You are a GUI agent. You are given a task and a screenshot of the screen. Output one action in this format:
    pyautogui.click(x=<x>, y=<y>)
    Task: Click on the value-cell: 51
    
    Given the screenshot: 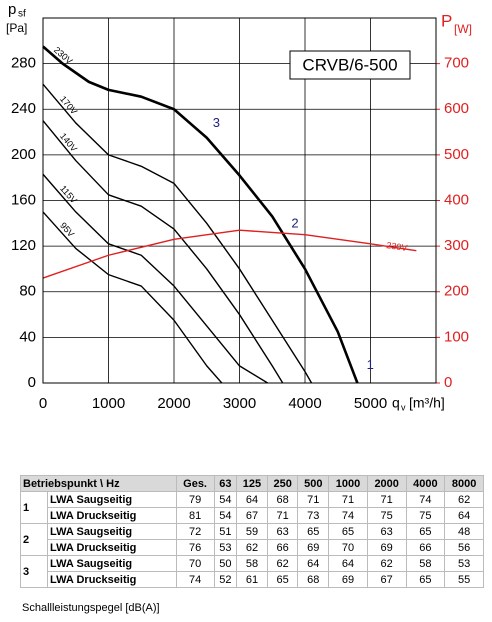 What is the action you would take?
    pyautogui.click(x=225, y=531)
    